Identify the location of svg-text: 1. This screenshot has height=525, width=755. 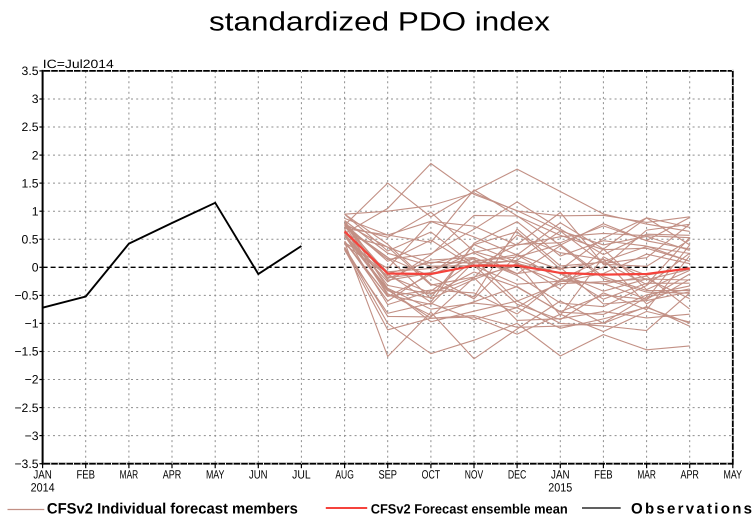
(35, 211).